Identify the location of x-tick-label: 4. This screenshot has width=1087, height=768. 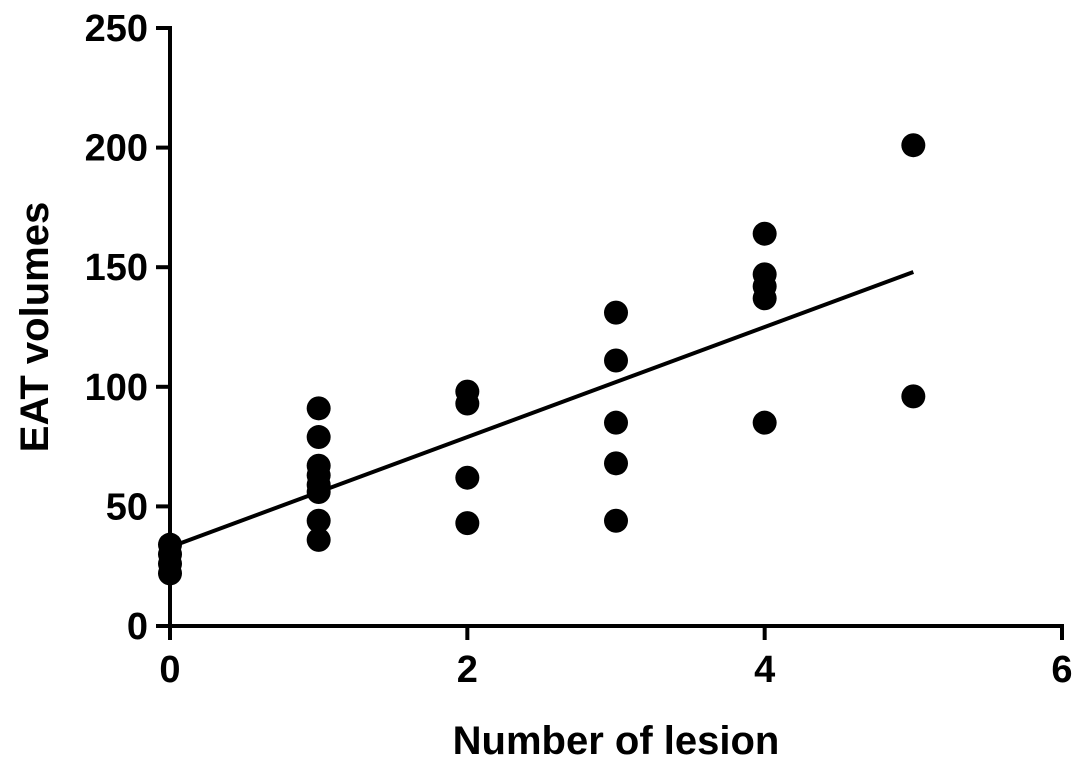
(764, 670).